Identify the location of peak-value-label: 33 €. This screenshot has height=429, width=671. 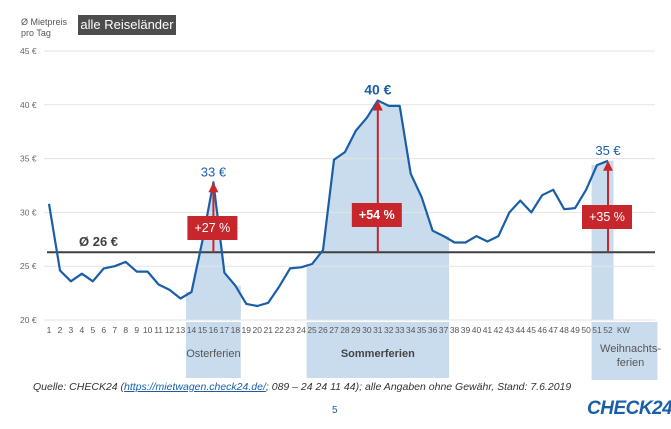
(214, 171).